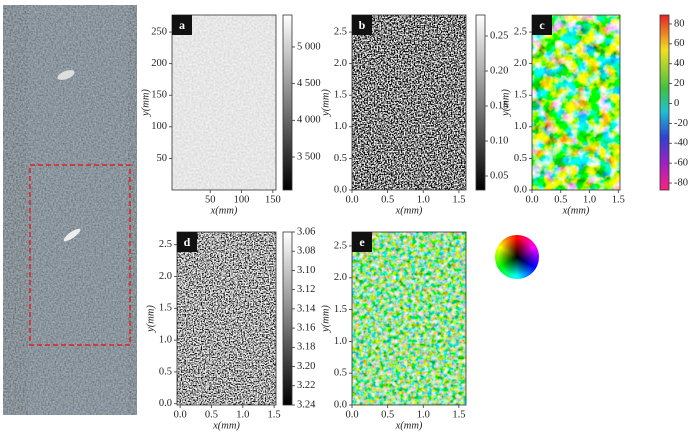 The width and height of the screenshot is (700, 432). Describe the element at coordinates (499, 175) in the screenshot. I see `colorbar-tick-label: 0.05` at that location.